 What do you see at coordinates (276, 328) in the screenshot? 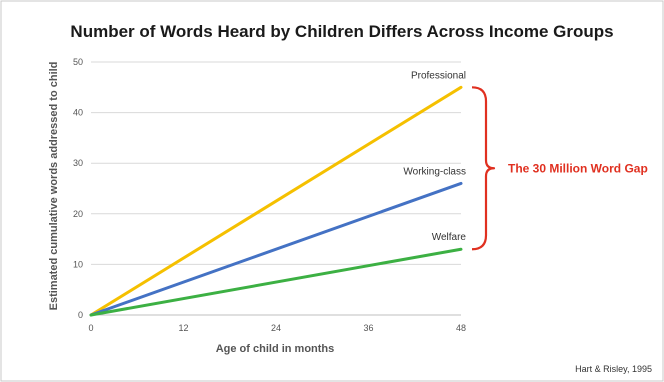
I see `x-tick-label-24: 24` at bounding box center [276, 328].